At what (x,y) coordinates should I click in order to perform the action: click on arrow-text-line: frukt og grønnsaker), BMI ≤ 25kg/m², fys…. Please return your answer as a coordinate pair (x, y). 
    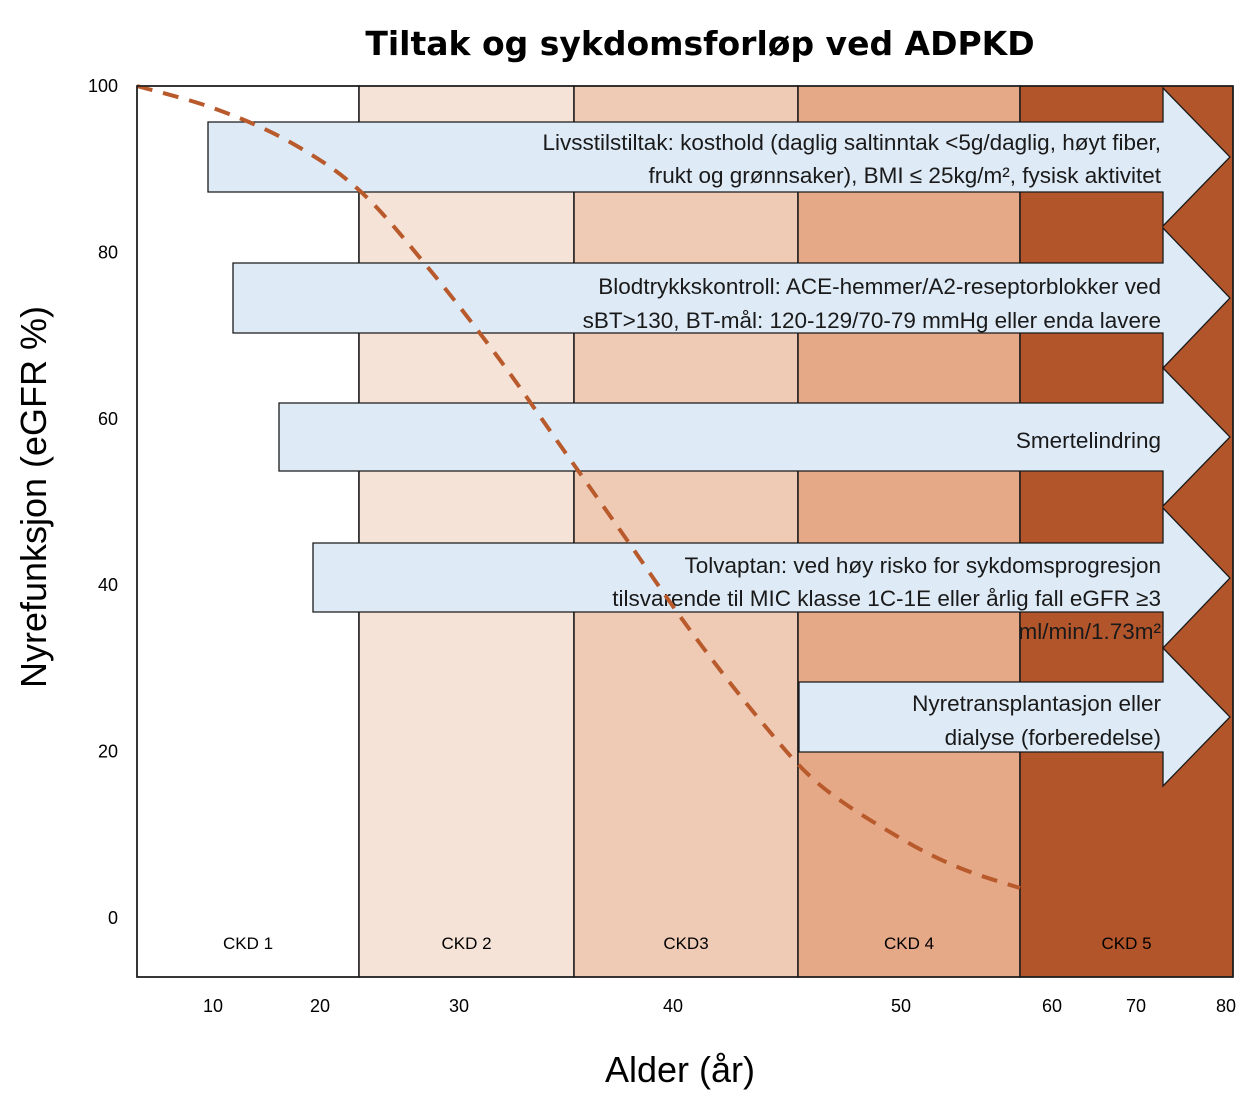
    Looking at the image, I should click on (905, 175).